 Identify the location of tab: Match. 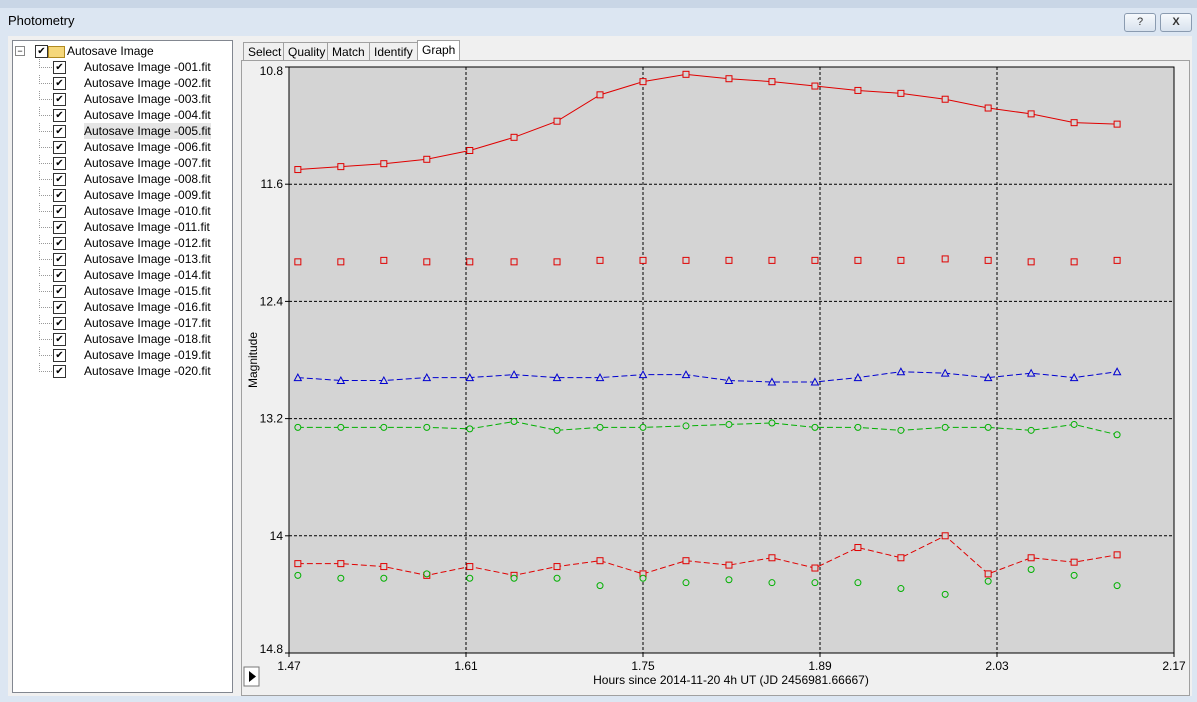
(348, 51).